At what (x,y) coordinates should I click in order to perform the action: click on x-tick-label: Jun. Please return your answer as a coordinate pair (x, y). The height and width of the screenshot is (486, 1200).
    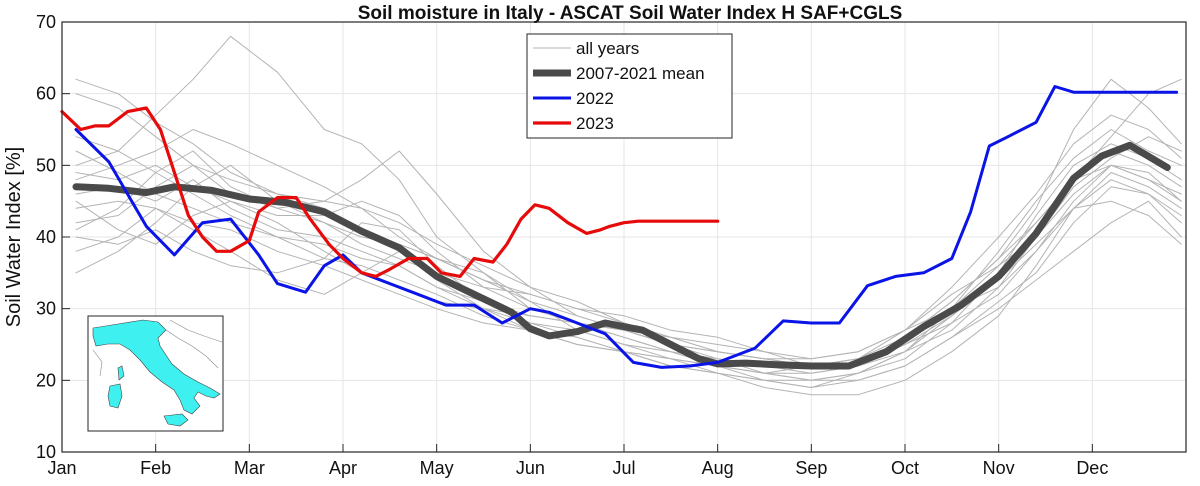
    Looking at the image, I should click on (530, 468).